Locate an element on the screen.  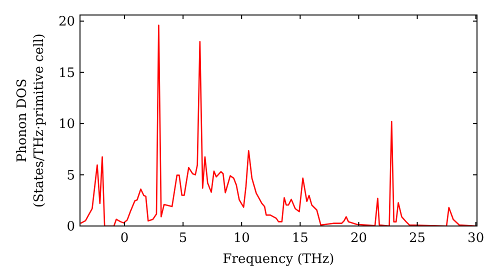
y-tick-label: 5 is located at coordinates (70, 176).